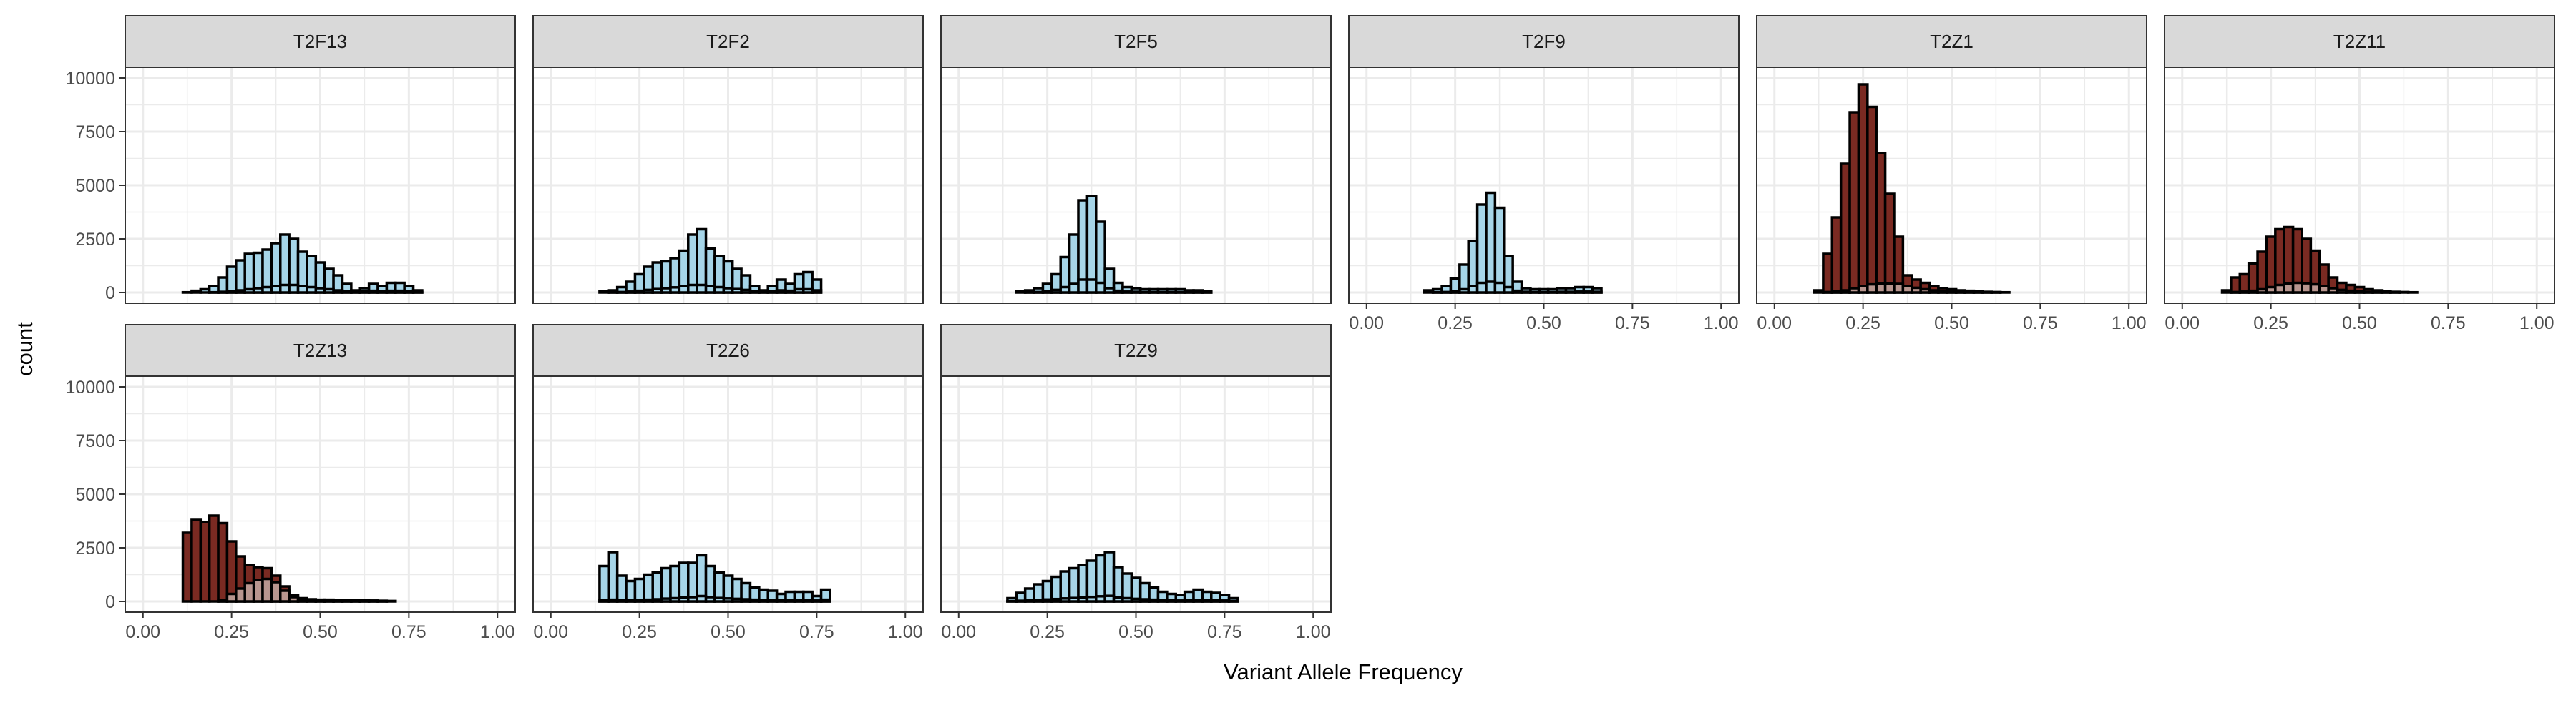 Image resolution: width=2576 pixels, height=718 pixels. I want to click on y-tick-label: 2500, so click(95, 240).